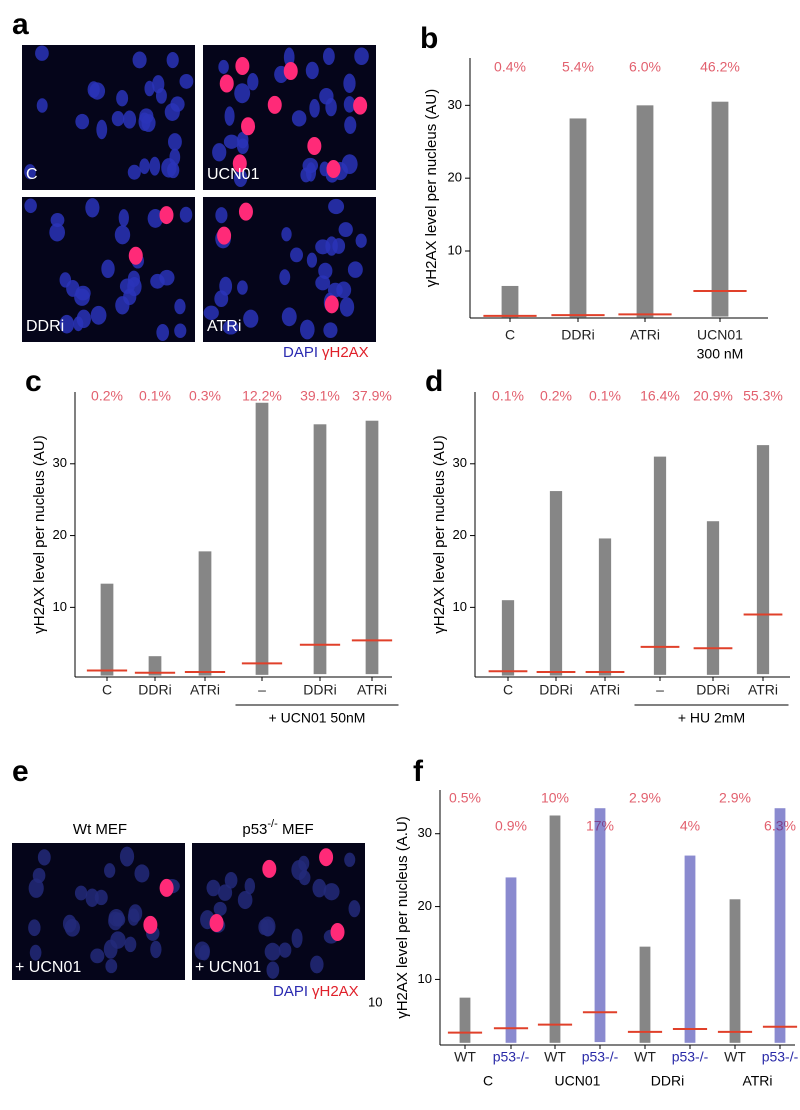 This screenshot has height=1110, width=800. Describe the element at coordinates (60, 462) in the screenshot. I see `y-tick-label: 30` at that location.